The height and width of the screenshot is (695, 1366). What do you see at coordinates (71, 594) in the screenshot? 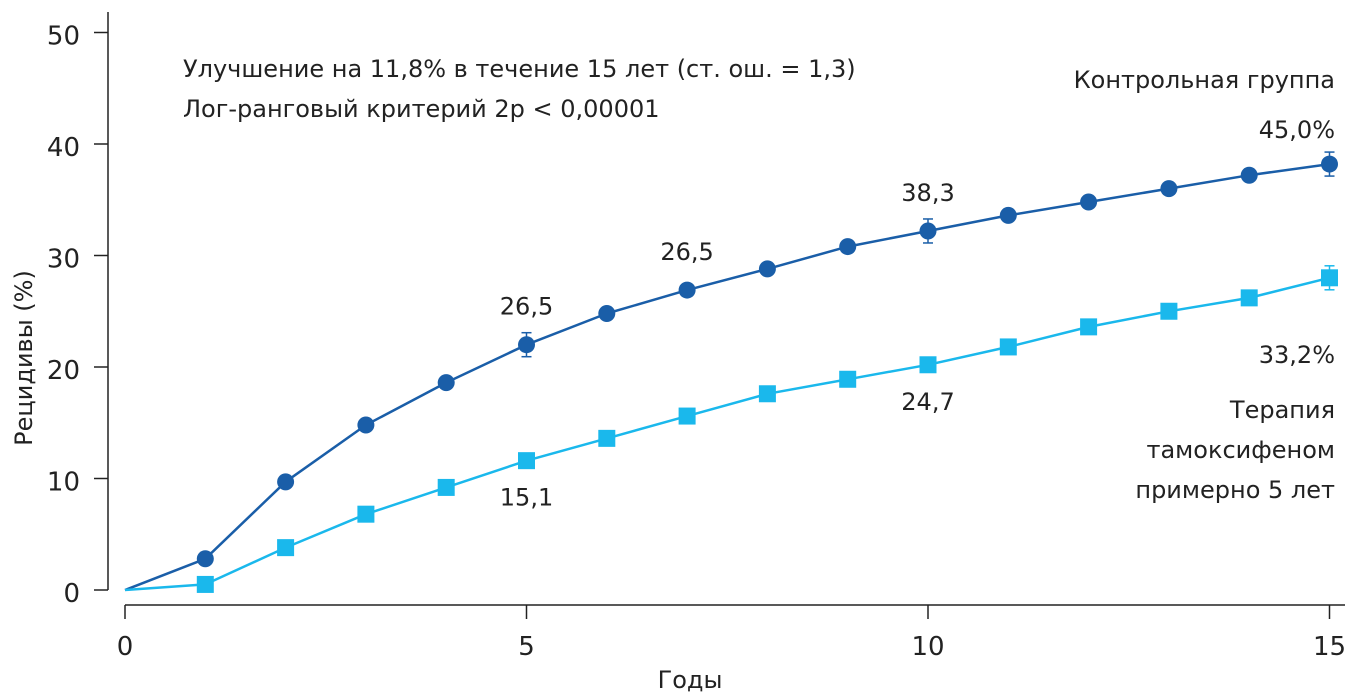
I see `y-tick-label: 0` at bounding box center [71, 594].